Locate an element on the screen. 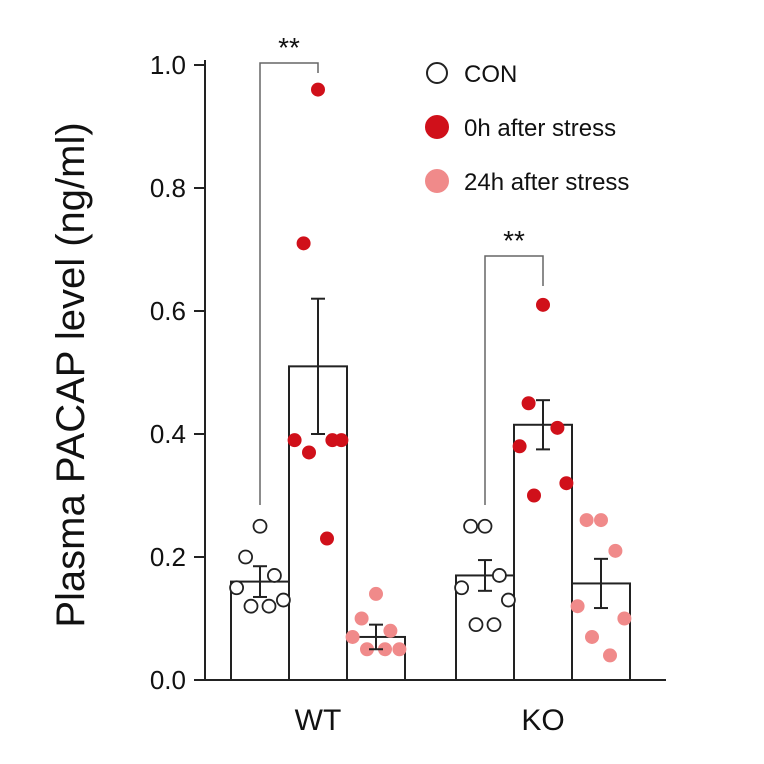 This screenshot has width=764, height=764. y-tick-label: 1.0 is located at coordinates (168, 65).